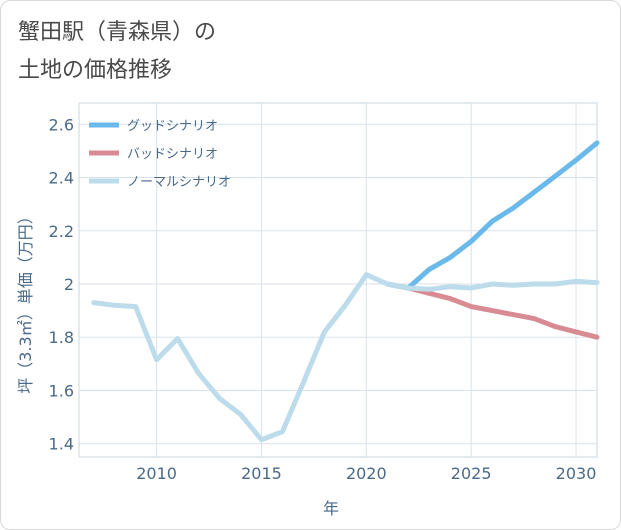 This screenshot has width=621, height=530. I want to click on y-tick-label-3: 2, so click(69, 284).